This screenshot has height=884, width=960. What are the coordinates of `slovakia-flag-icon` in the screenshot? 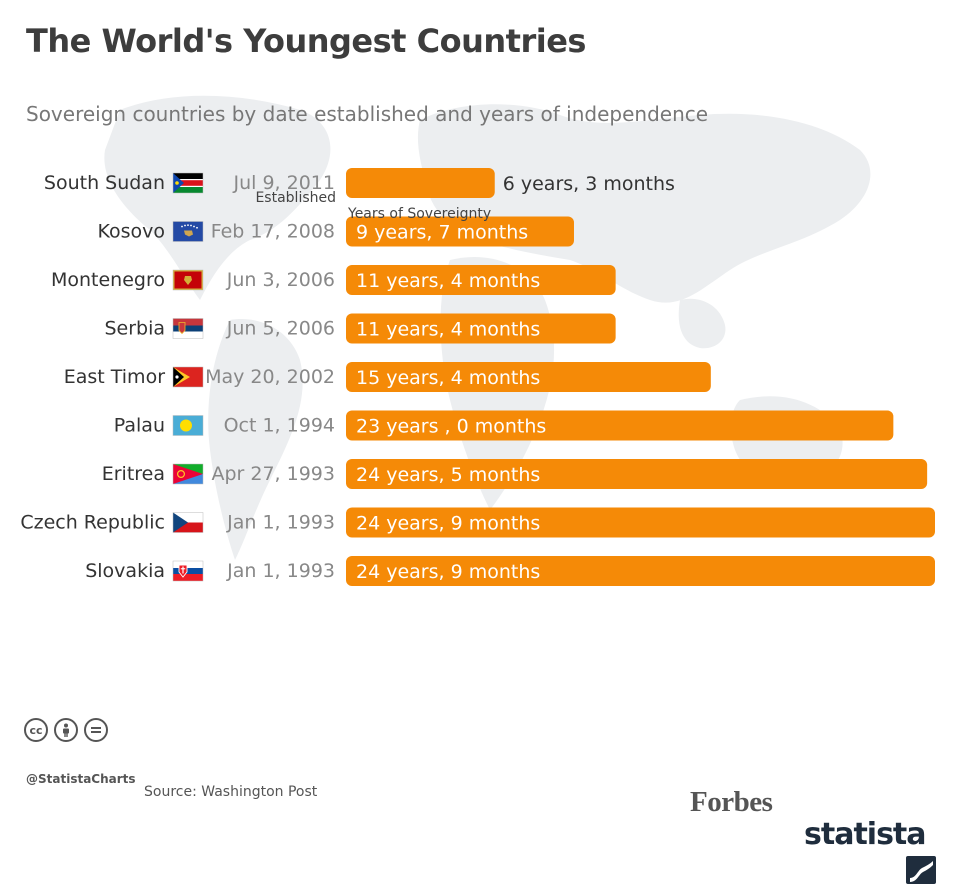 It's located at (188, 571).